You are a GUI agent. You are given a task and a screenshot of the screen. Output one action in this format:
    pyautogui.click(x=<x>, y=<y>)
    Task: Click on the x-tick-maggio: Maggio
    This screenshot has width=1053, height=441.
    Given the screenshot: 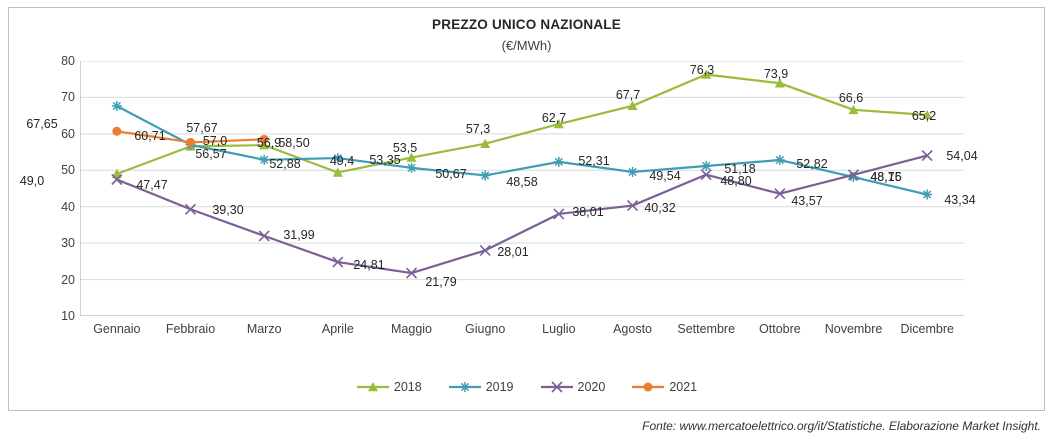 What is the action you would take?
    pyautogui.click(x=412, y=329)
    